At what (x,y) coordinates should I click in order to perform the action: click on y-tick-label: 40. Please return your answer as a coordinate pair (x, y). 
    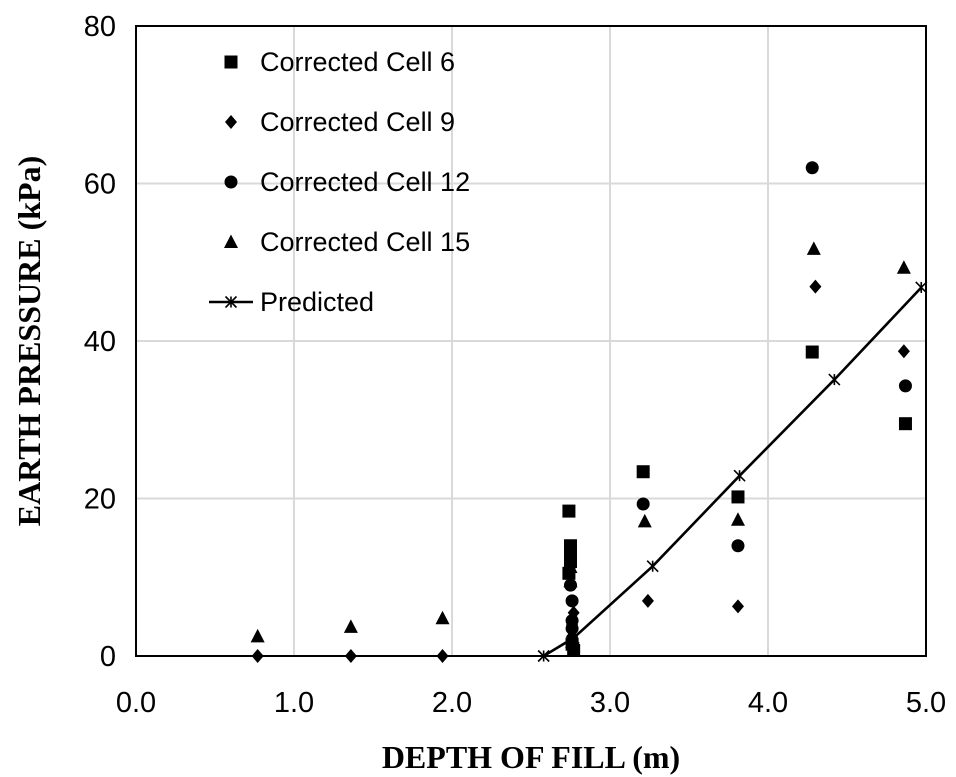
    Looking at the image, I should click on (100, 342).